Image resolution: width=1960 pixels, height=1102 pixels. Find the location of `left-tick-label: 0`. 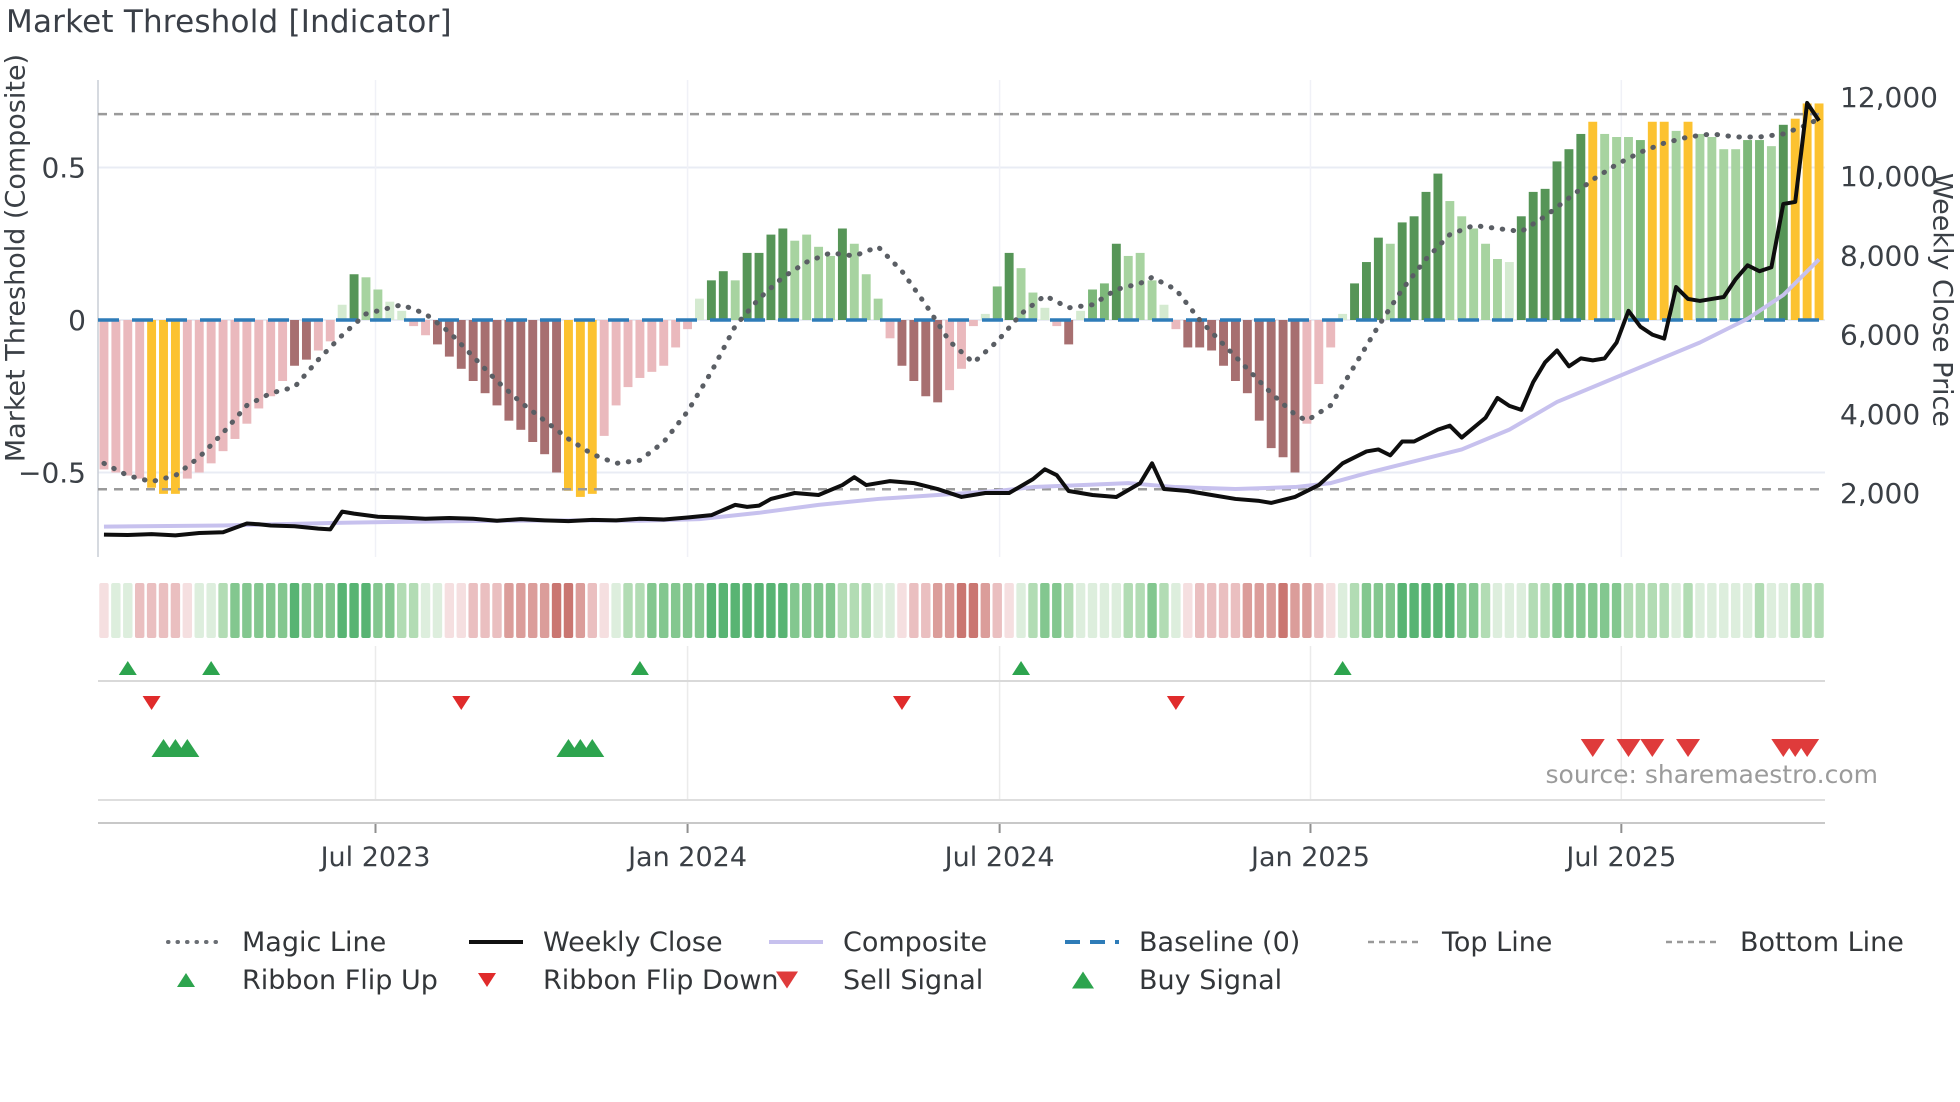

left-tick-label: 0 is located at coordinates (77, 320).